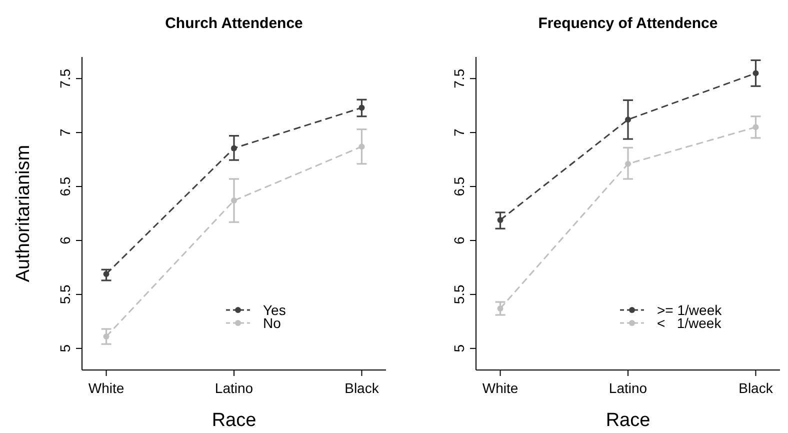 The width and height of the screenshot is (788, 433). What do you see at coordinates (690, 310) in the screenshot?
I see `legend-label: >= 1/week` at bounding box center [690, 310].